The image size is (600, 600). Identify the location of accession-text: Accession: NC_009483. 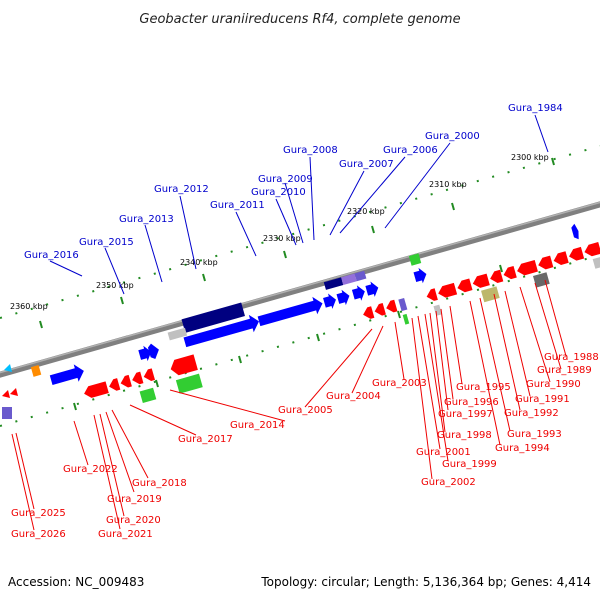
(76, 582).